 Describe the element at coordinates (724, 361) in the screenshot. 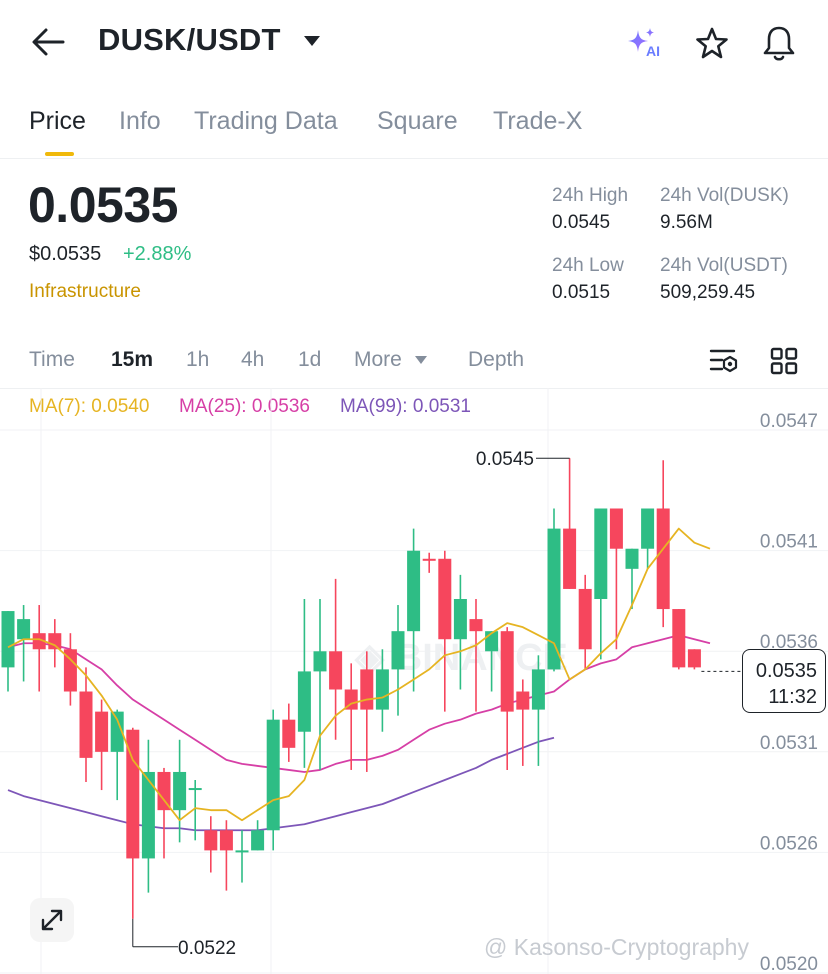

I see `indicator-settings-icon` at that location.